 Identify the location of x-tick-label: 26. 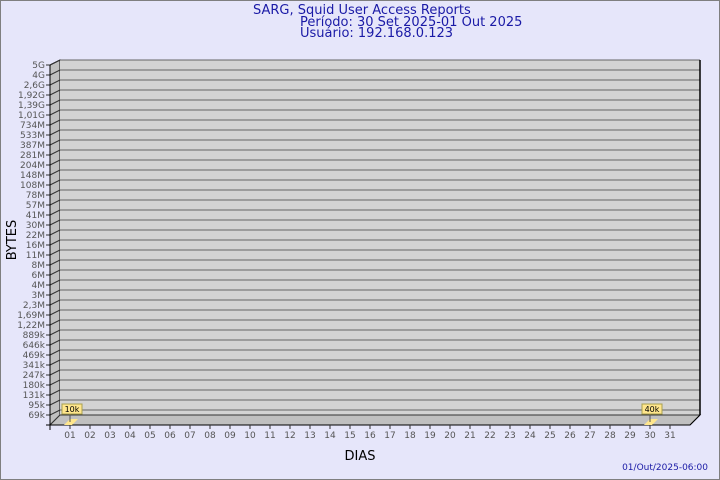
(570, 436).